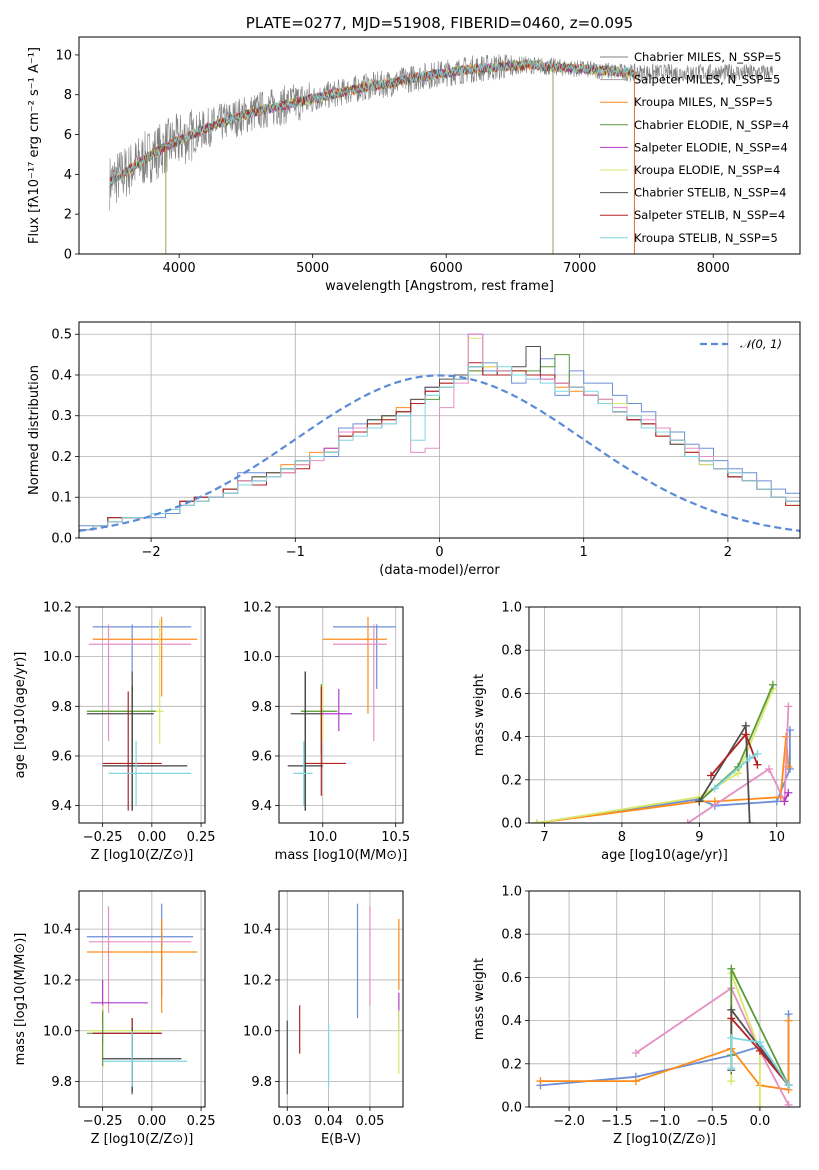  What do you see at coordinates (20, 715) in the screenshot?
I see `y-axis-label: age [log10(age/yr)]` at bounding box center [20, 715].